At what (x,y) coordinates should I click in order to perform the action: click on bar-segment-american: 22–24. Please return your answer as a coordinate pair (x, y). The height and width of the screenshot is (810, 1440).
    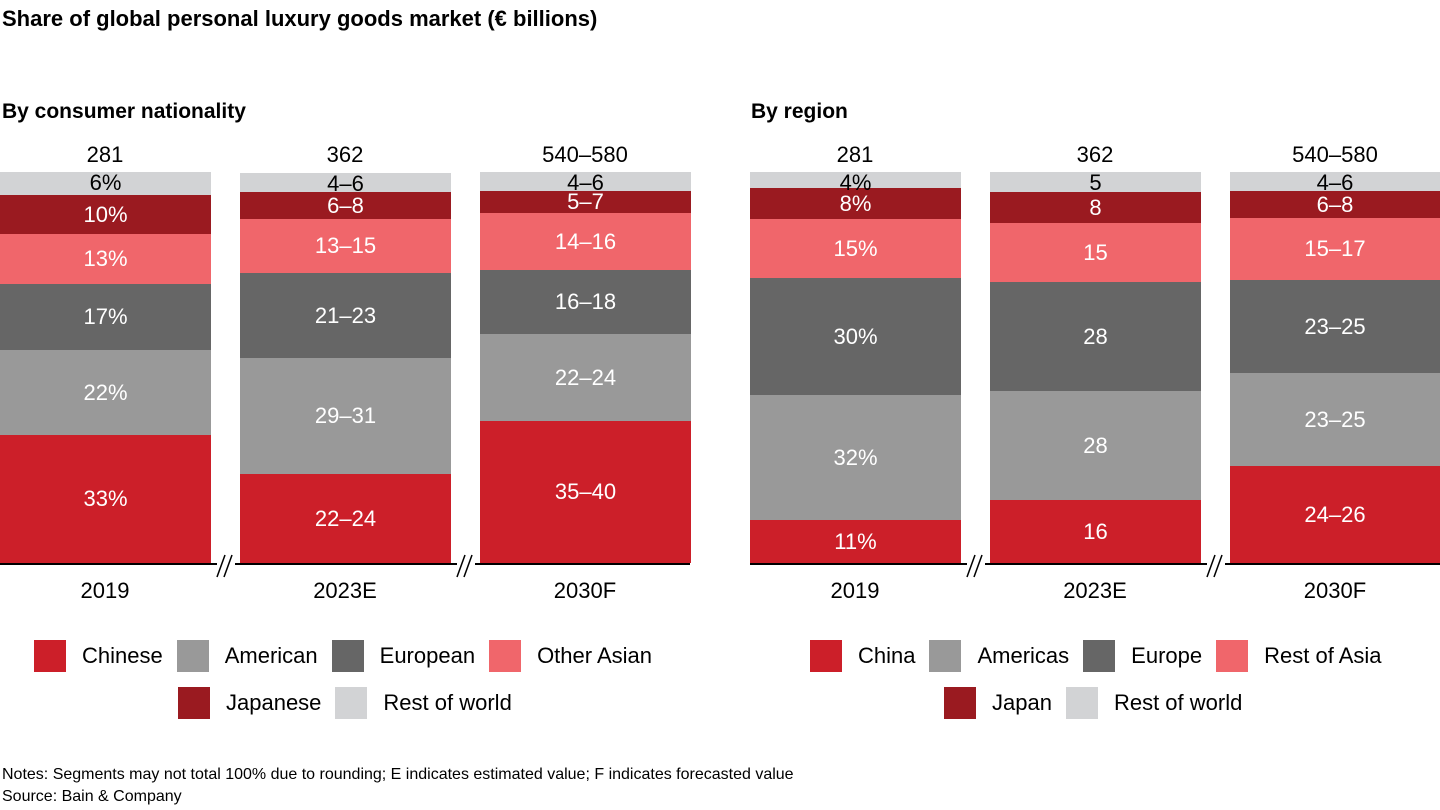
    Looking at the image, I should click on (585, 377).